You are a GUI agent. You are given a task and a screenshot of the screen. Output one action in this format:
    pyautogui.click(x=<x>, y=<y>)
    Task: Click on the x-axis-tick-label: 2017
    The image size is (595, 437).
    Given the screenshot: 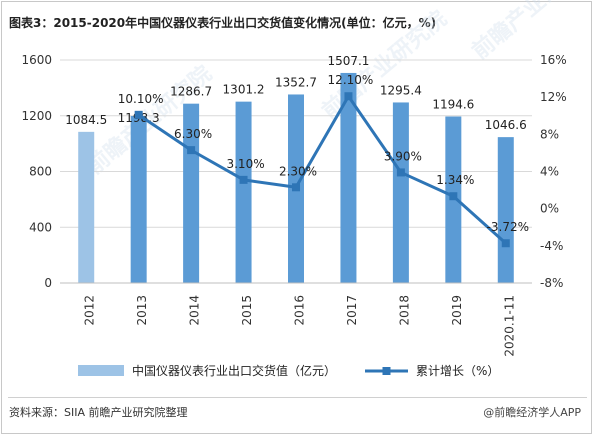 What is the action you would take?
    pyautogui.click(x=352, y=310)
    